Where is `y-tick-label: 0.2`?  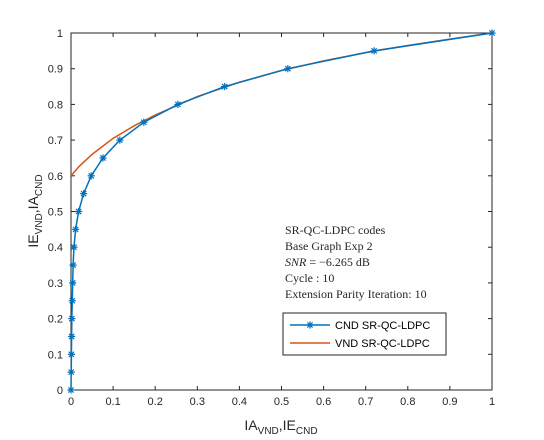
y-tick-label: 0.2 is located at coordinates (55, 320).